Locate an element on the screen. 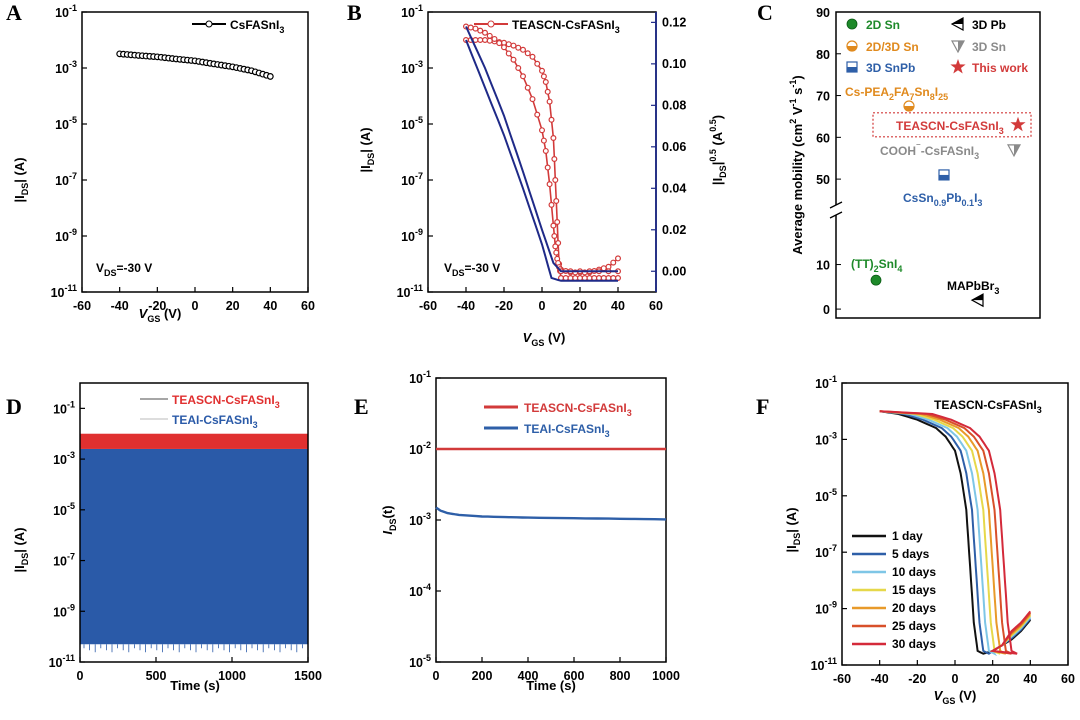 This screenshot has height=720, width=1080. y2-tick-label: 0.06 is located at coordinates (674, 147).